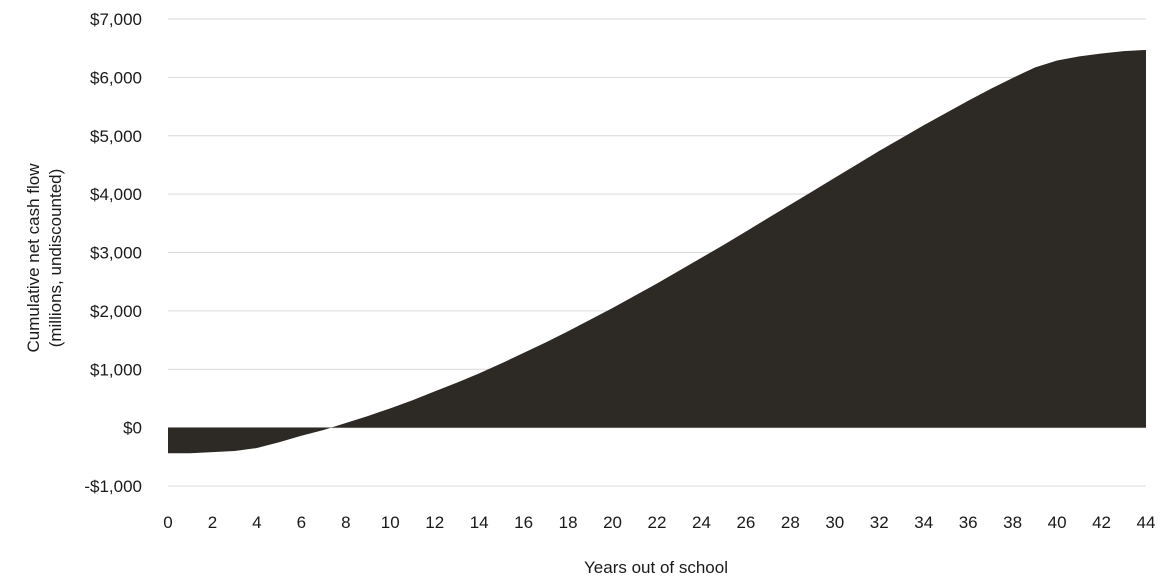 The width and height of the screenshot is (1165, 583). Describe the element at coordinates (116, 19) in the screenshot. I see `y-tick-label: $7,000` at that location.